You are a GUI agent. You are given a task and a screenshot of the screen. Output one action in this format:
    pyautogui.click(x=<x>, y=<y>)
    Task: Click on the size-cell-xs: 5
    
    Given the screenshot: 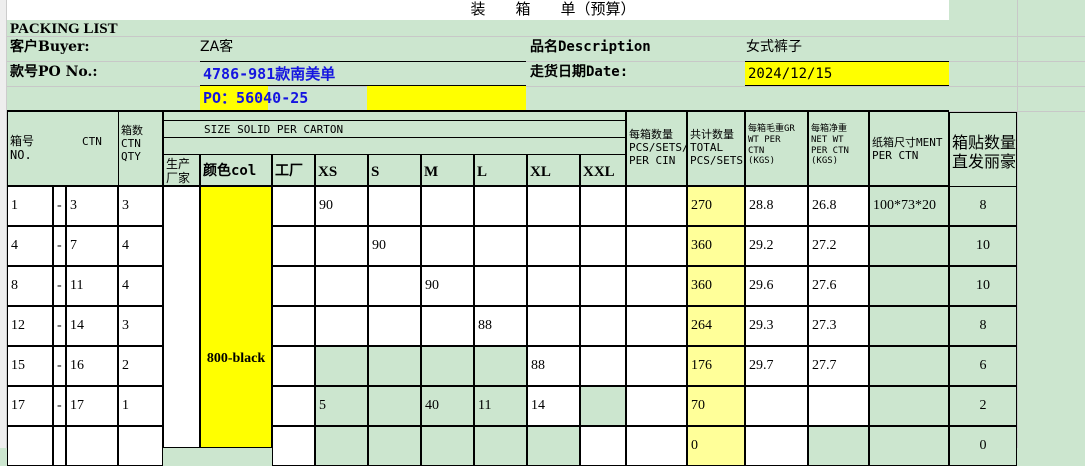 What is the action you would take?
    pyautogui.click(x=341, y=406)
    